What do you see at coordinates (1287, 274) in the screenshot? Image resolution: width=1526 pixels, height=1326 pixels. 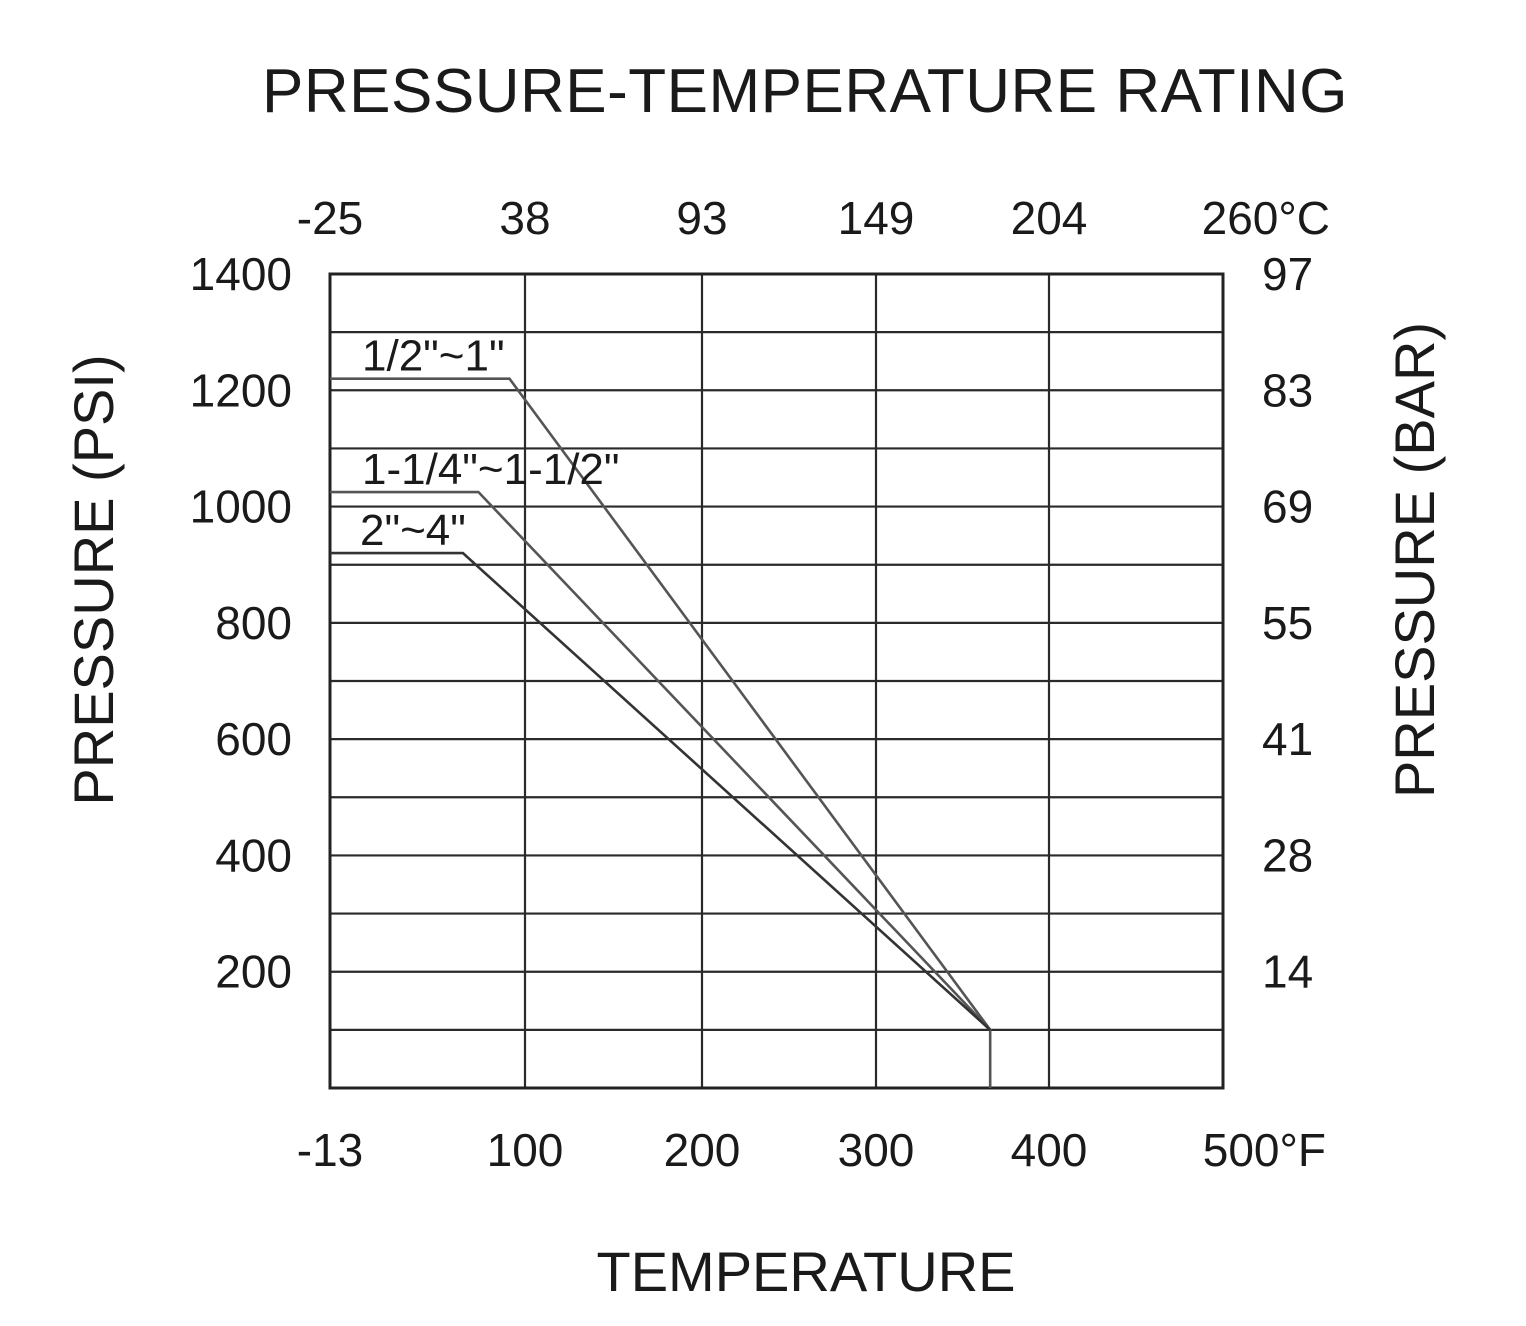 I see `y-tick-label-right: 97` at bounding box center [1287, 274].